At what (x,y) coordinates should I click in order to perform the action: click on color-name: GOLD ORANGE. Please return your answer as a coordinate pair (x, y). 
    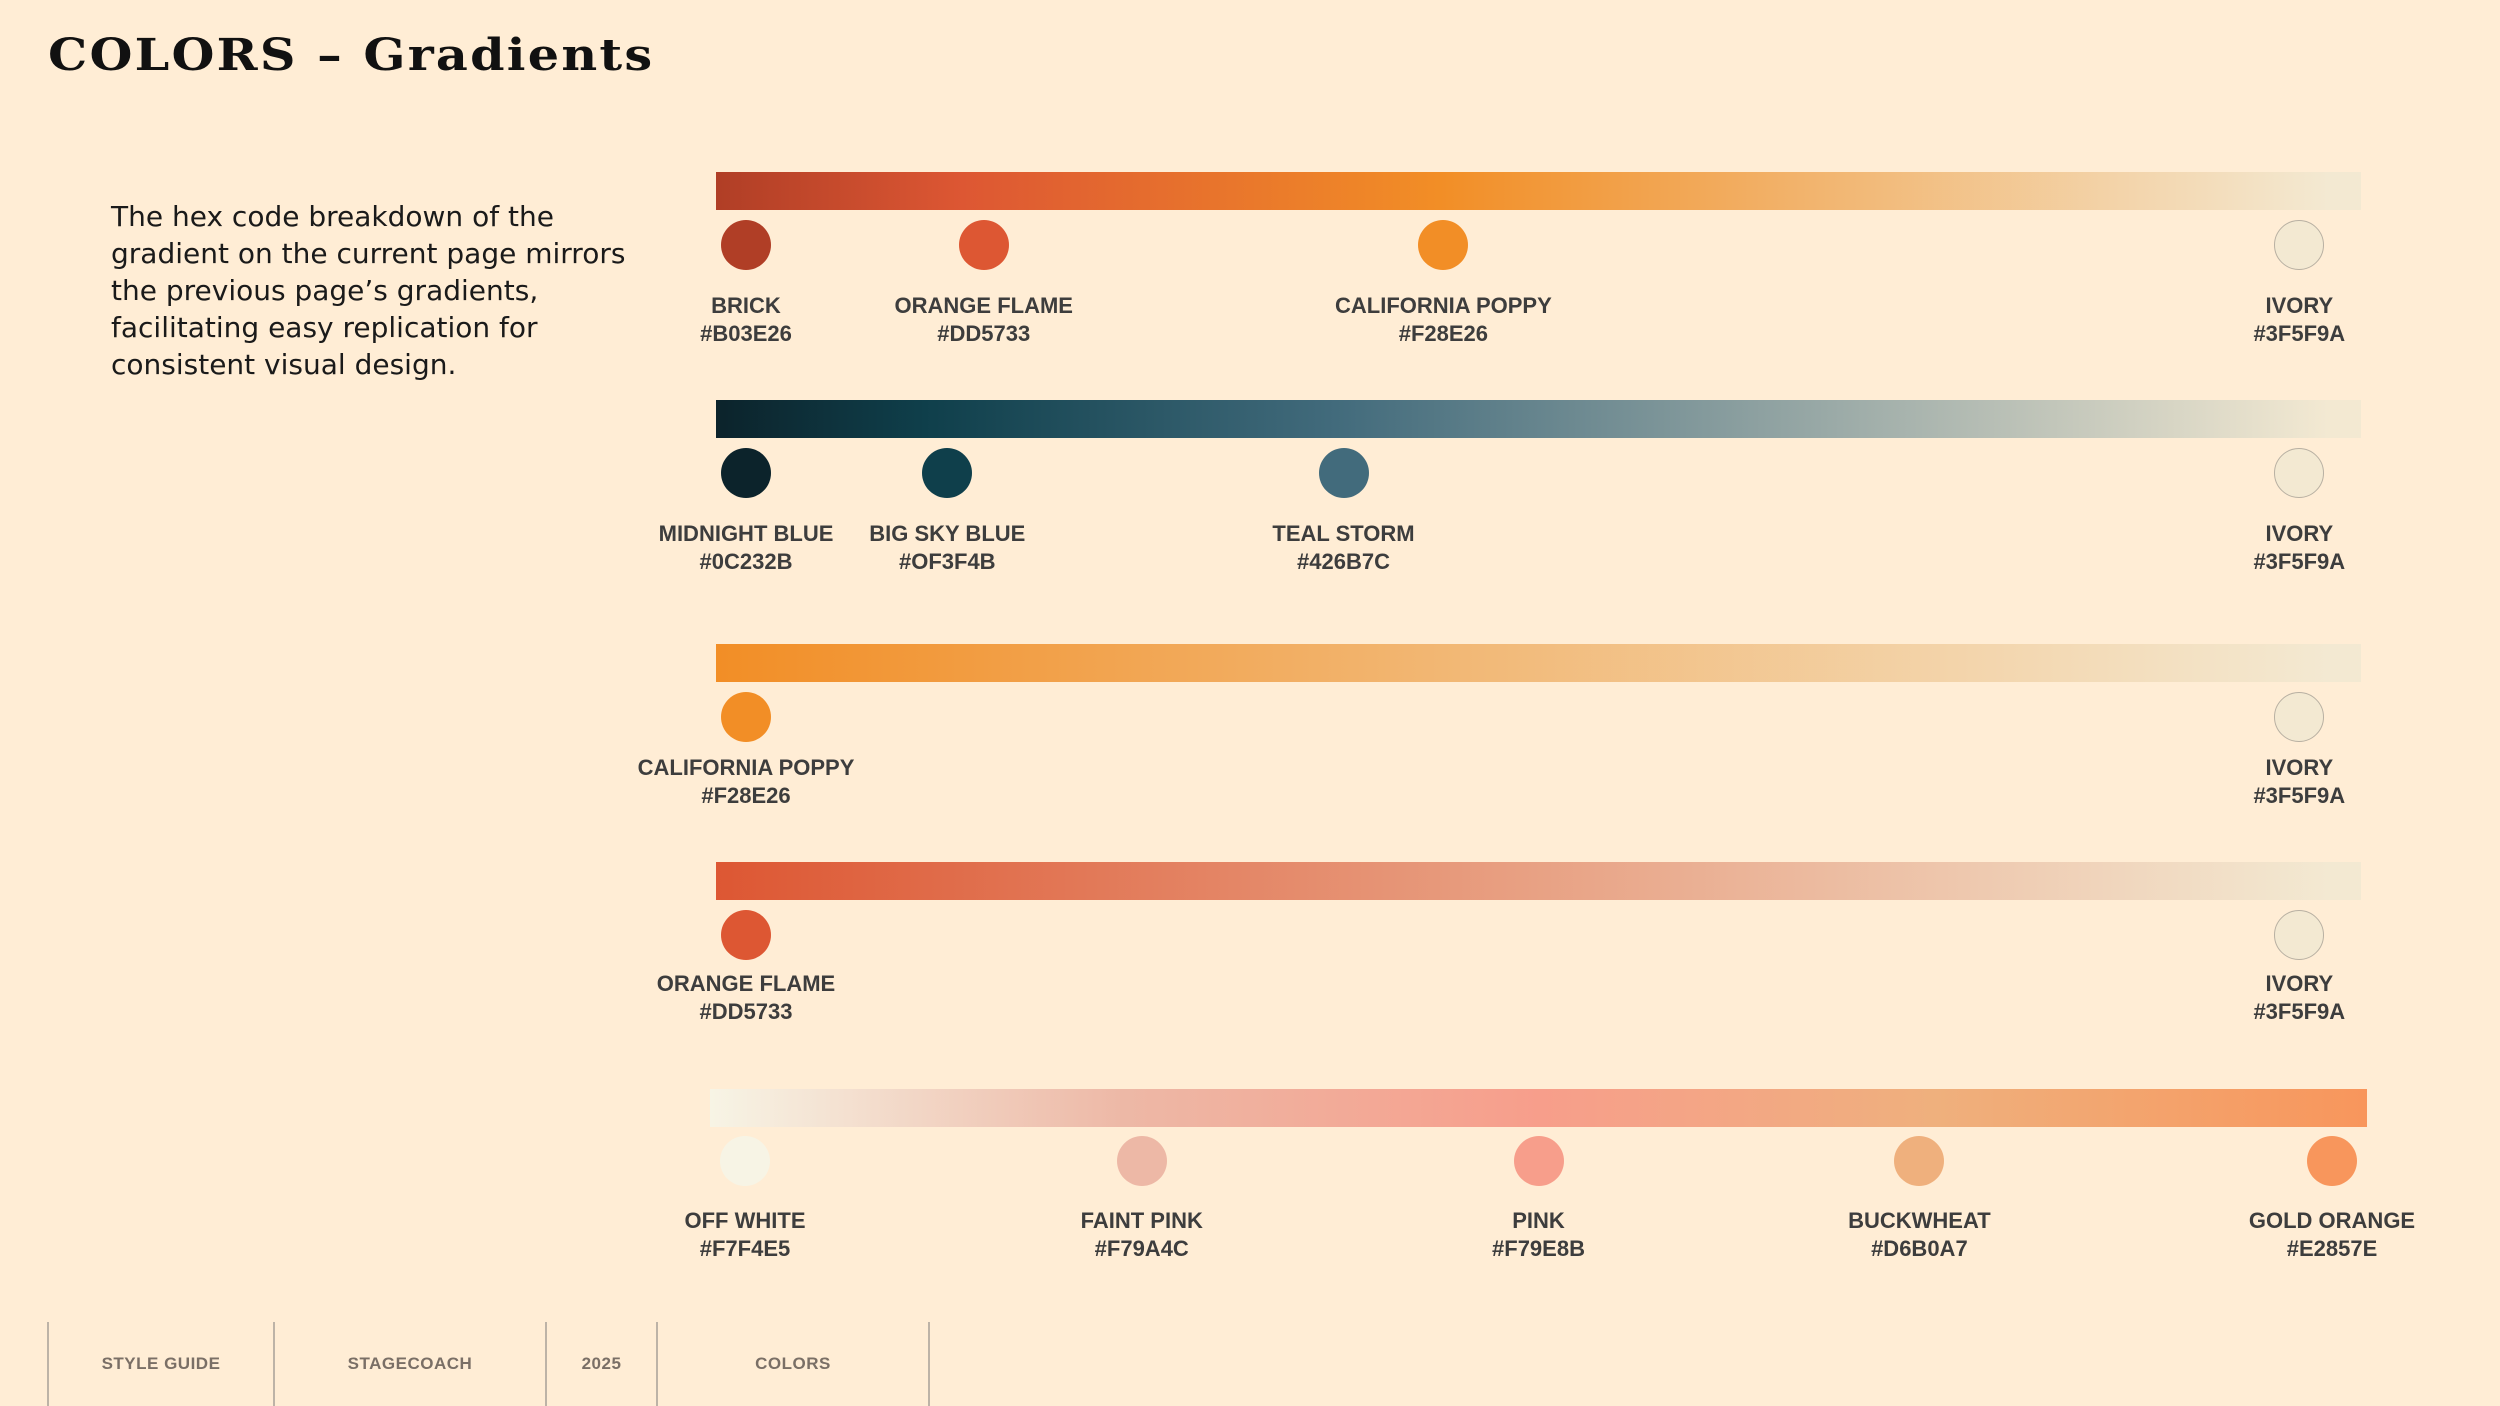
    Looking at the image, I should click on (2332, 1220).